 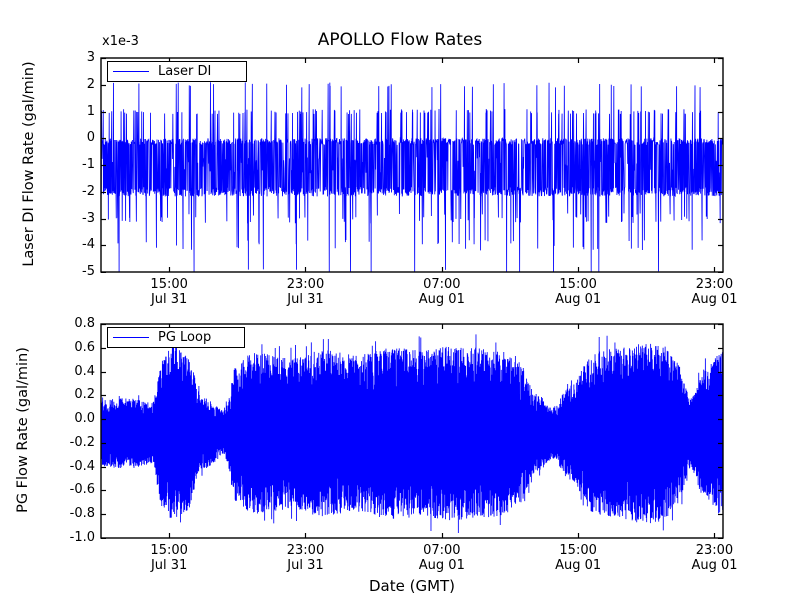 I want to click on legend-label-pg-loop: PG Loop, so click(x=185, y=337).